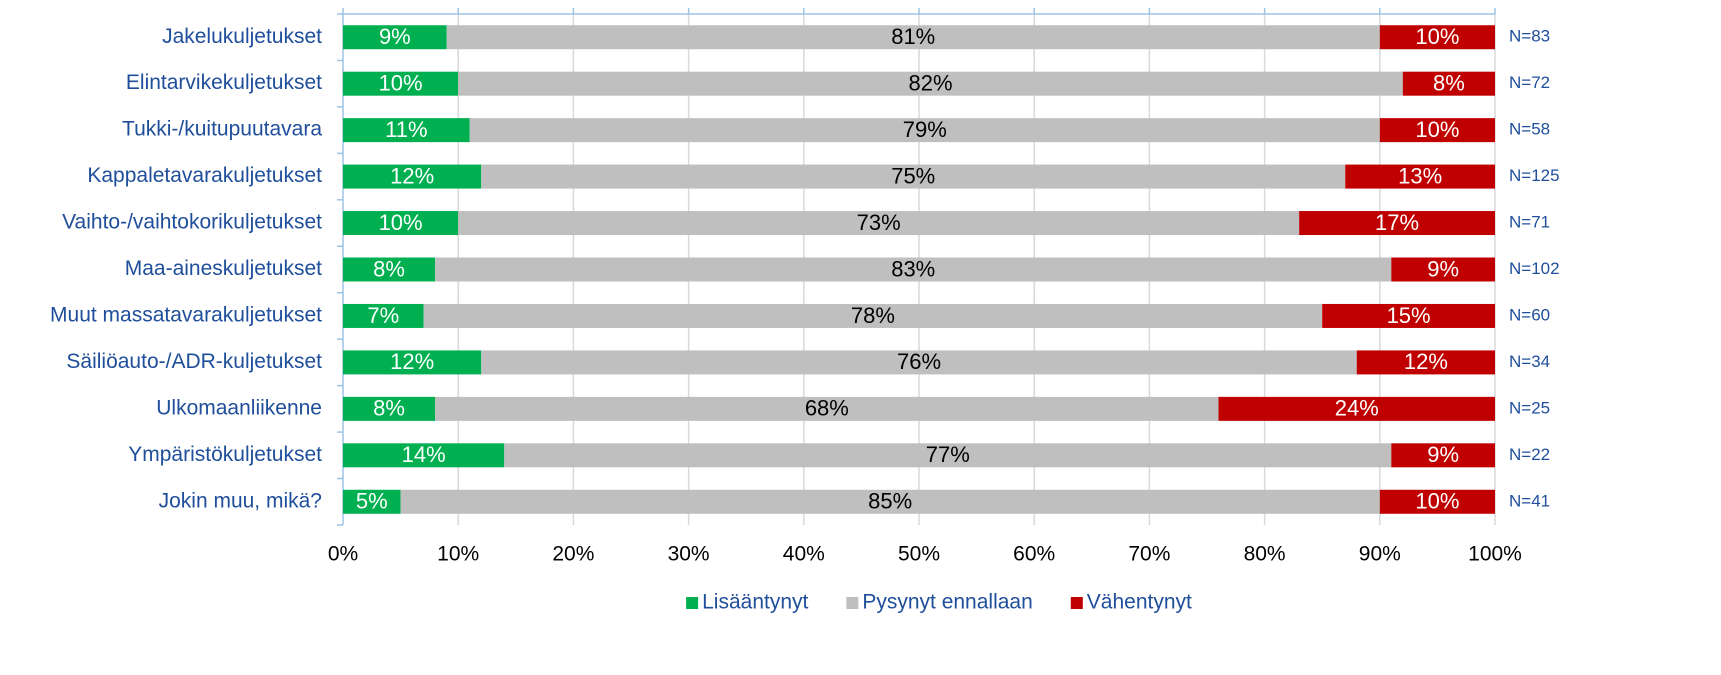 This screenshot has height=675, width=1721. I want to click on value-label: 13%, so click(1420, 175).